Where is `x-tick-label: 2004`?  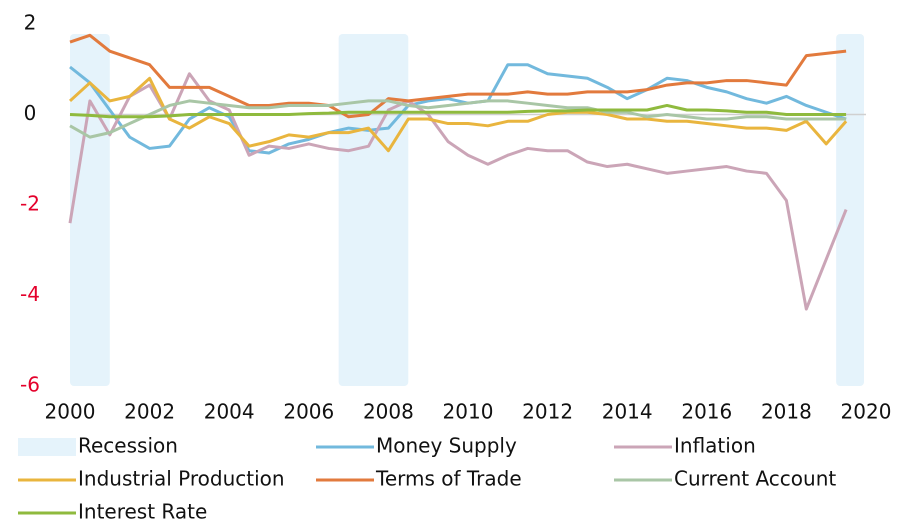
x-tick-label: 2004 is located at coordinates (229, 412).